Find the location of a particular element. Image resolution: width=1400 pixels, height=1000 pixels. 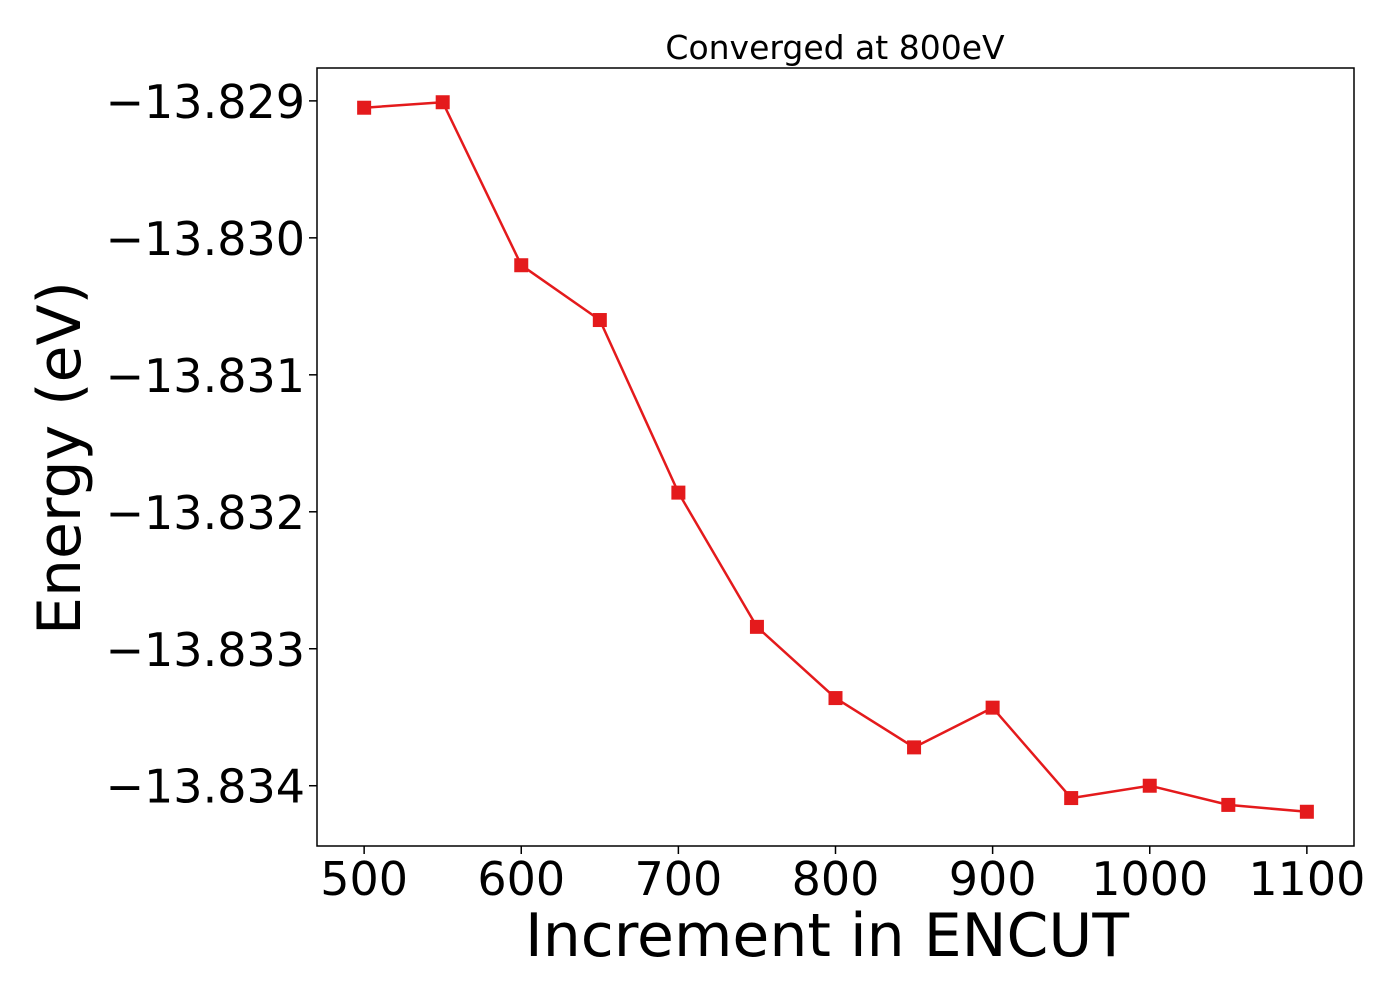

y-tick-label: −13.829 is located at coordinates (206, 102).